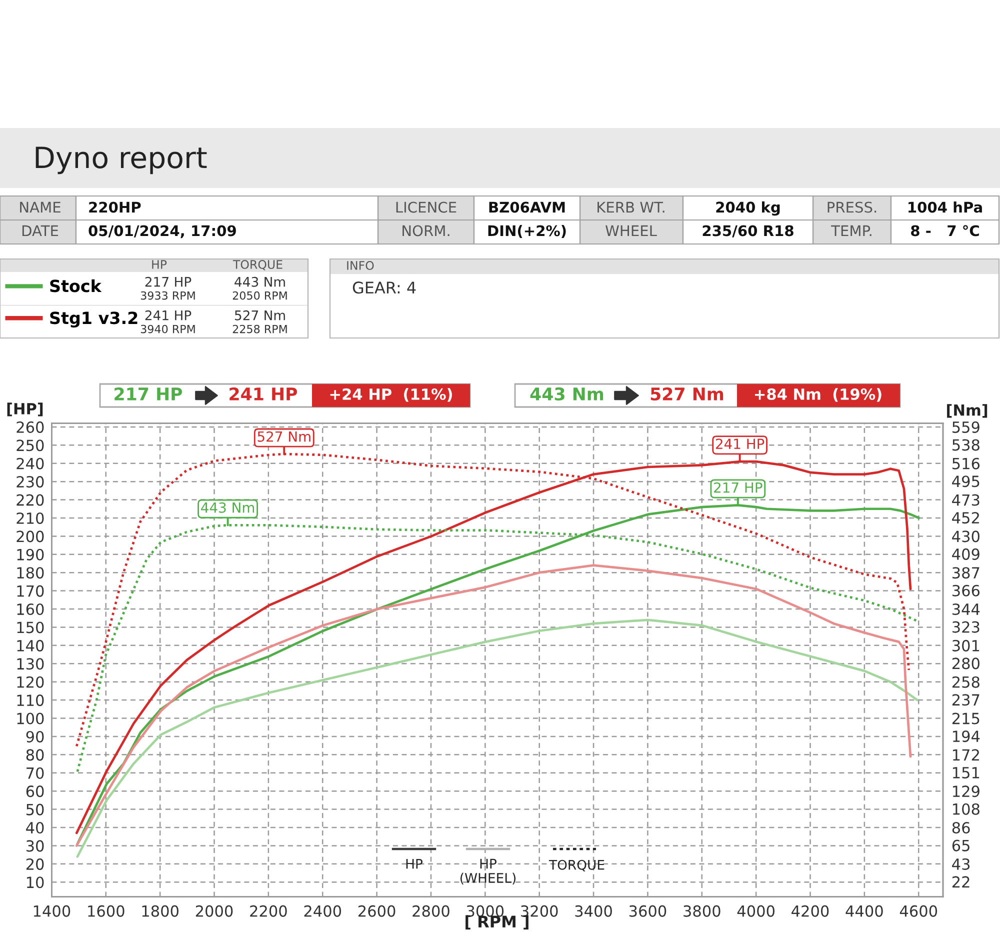 The width and height of the screenshot is (1000, 940). Describe the element at coordinates (755, 911) in the screenshot. I see `x-tick-label: 4000` at that location.